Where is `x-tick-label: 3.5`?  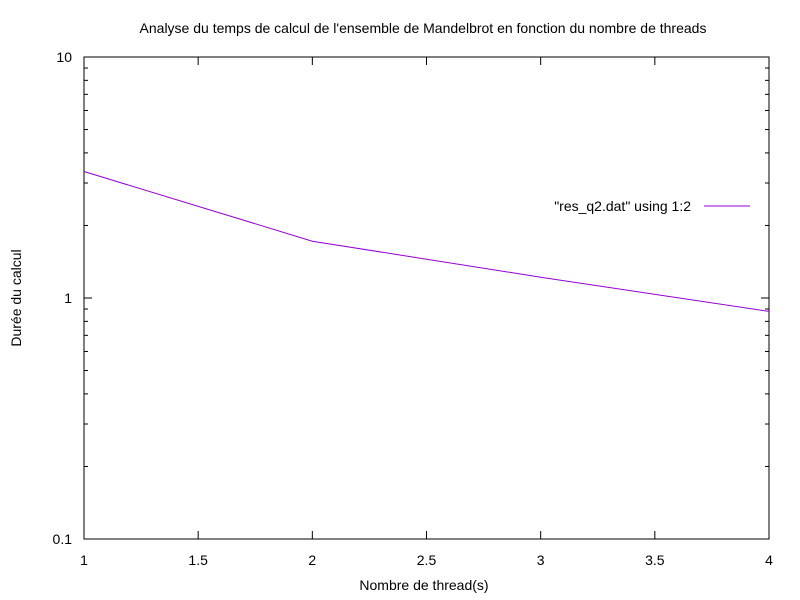 x-tick-label: 3.5 is located at coordinates (655, 560).